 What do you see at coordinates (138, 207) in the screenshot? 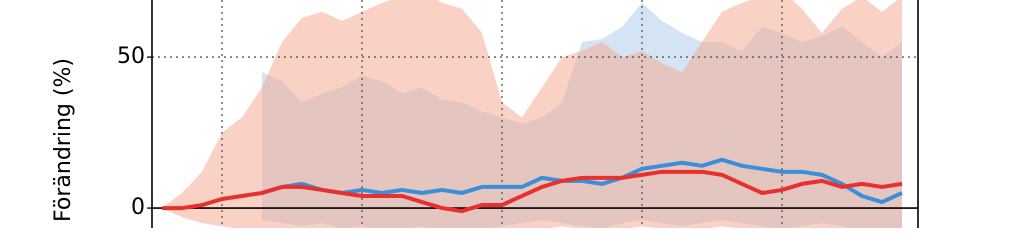
I see `y-tick-label: 0` at bounding box center [138, 207].